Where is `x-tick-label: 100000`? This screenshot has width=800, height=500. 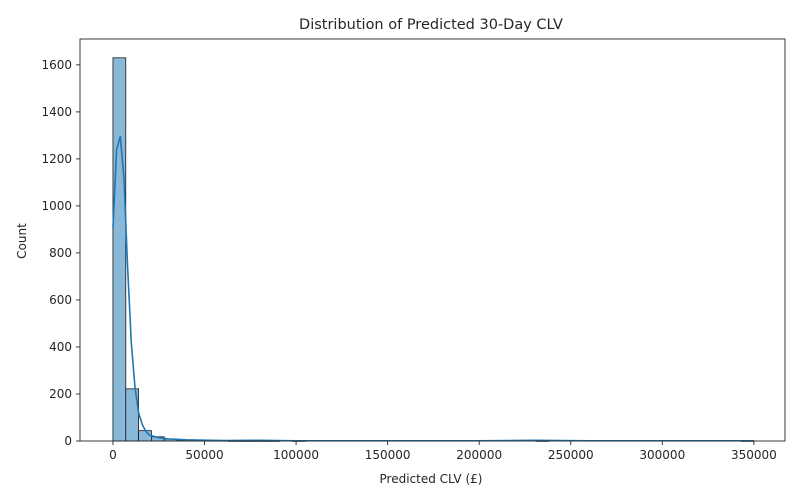 x-tick-label: 100000 is located at coordinates (296, 455).